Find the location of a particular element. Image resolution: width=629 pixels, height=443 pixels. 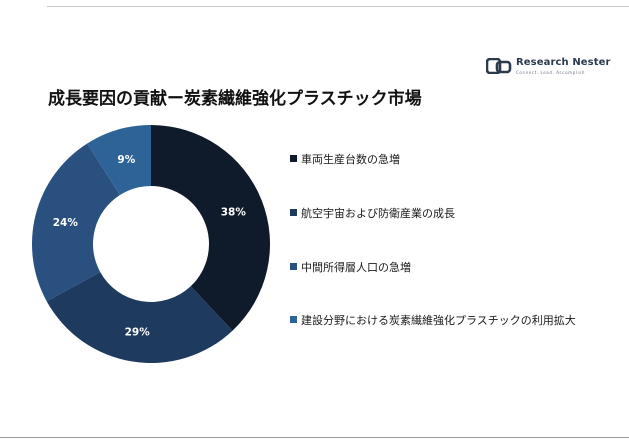

bottom-divider is located at coordinates (314, 437).